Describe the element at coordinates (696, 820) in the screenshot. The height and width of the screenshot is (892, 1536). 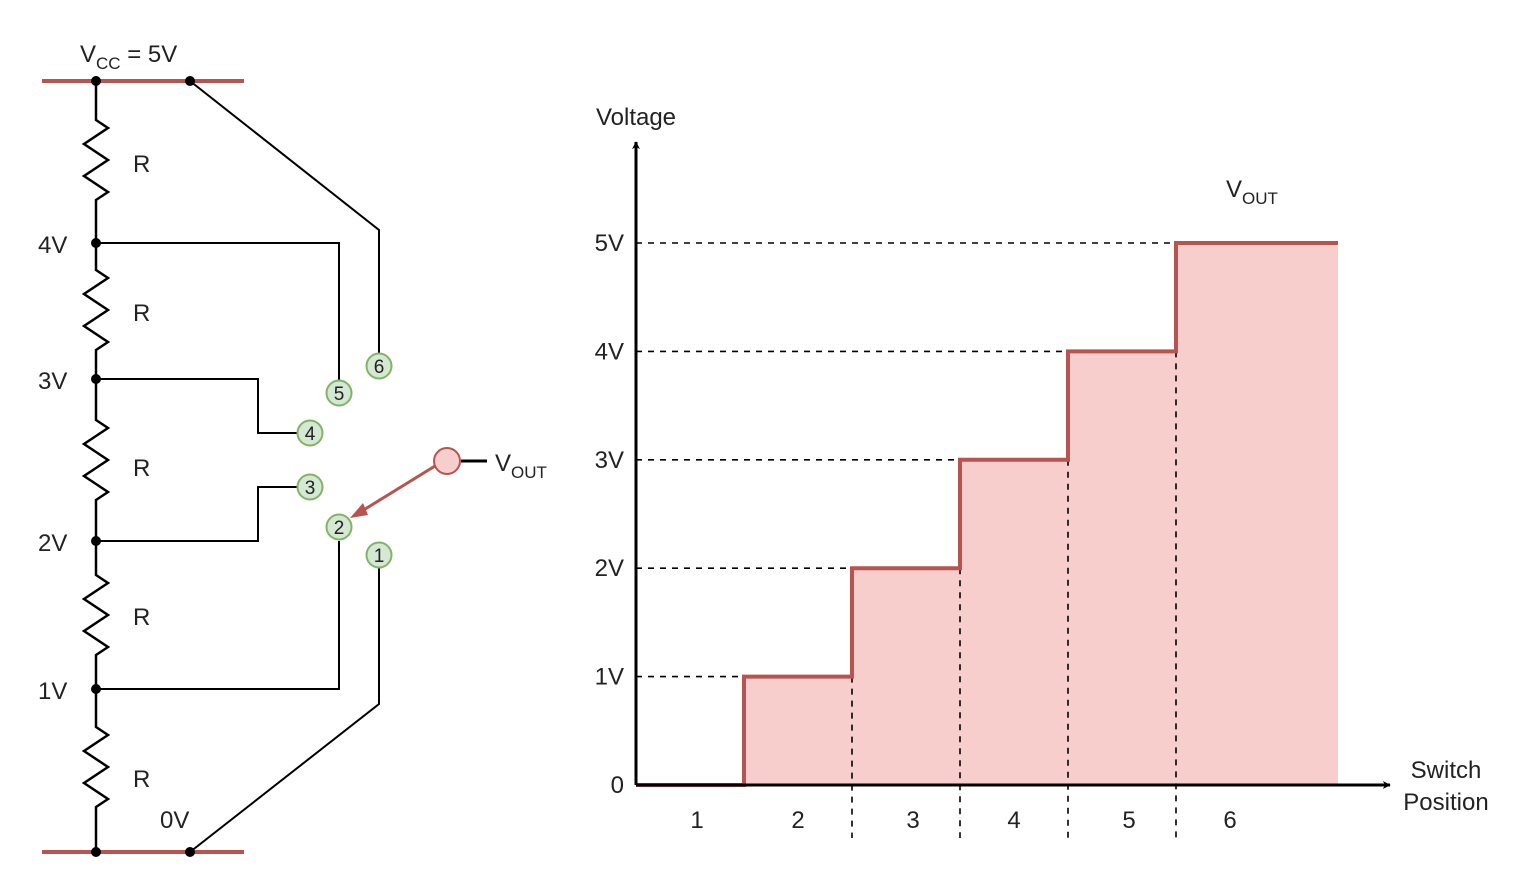
I see `x-tick-1: 1` at that location.